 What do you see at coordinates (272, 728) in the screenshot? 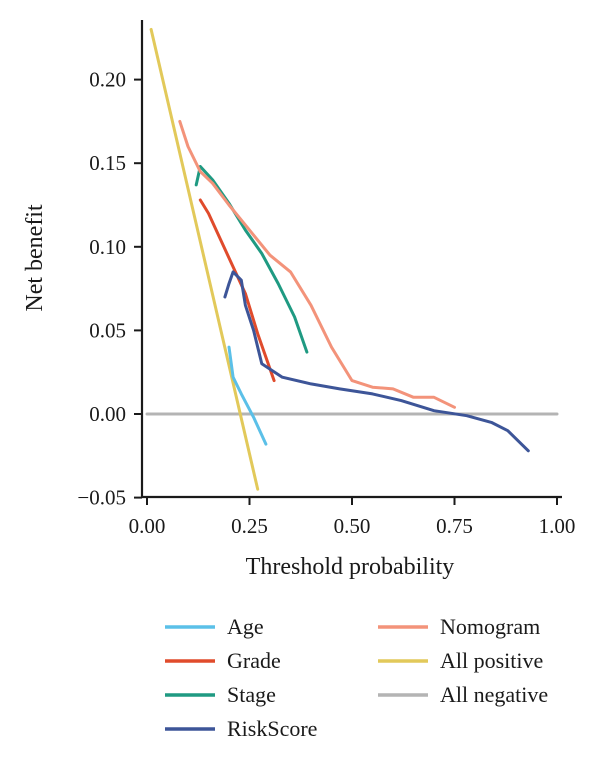
I see `legend-label: RiskScore` at bounding box center [272, 728].